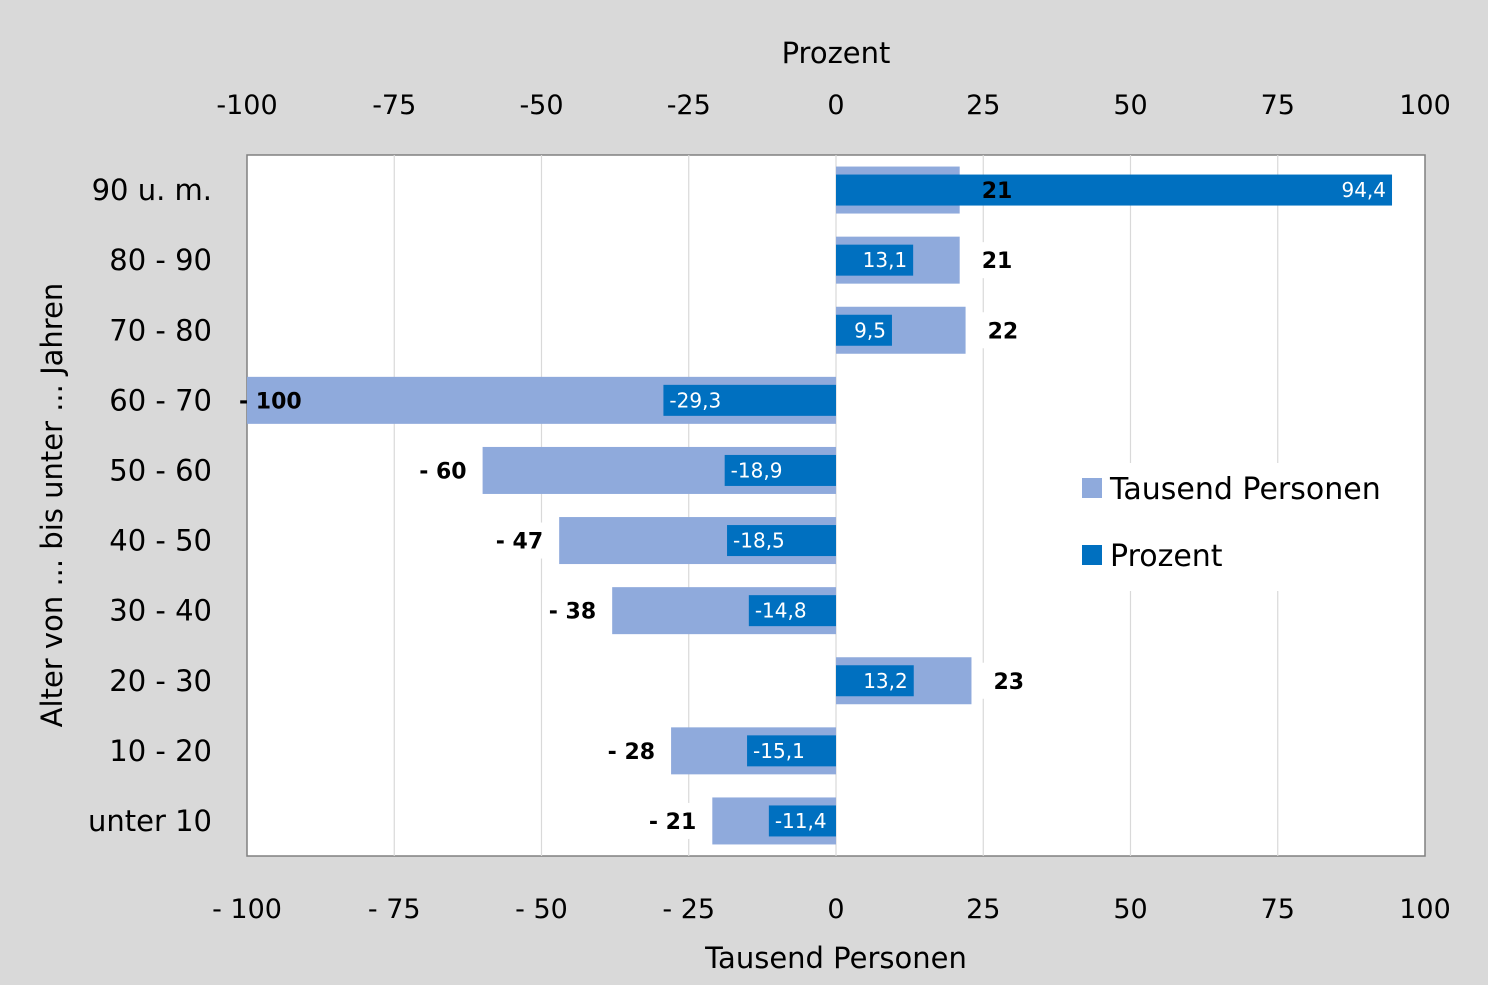  What do you see at coordinates (870, 330) in the screenshot?
I see `data-label-prozent: 9,5` at bounding box center [870, 330].